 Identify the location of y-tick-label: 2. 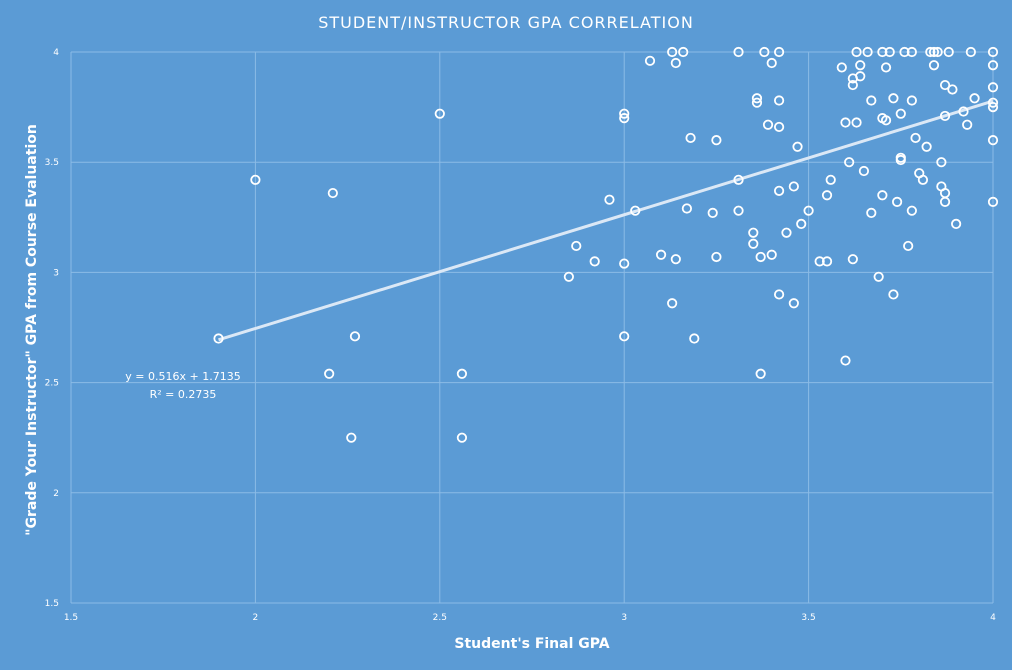
(56, 494).